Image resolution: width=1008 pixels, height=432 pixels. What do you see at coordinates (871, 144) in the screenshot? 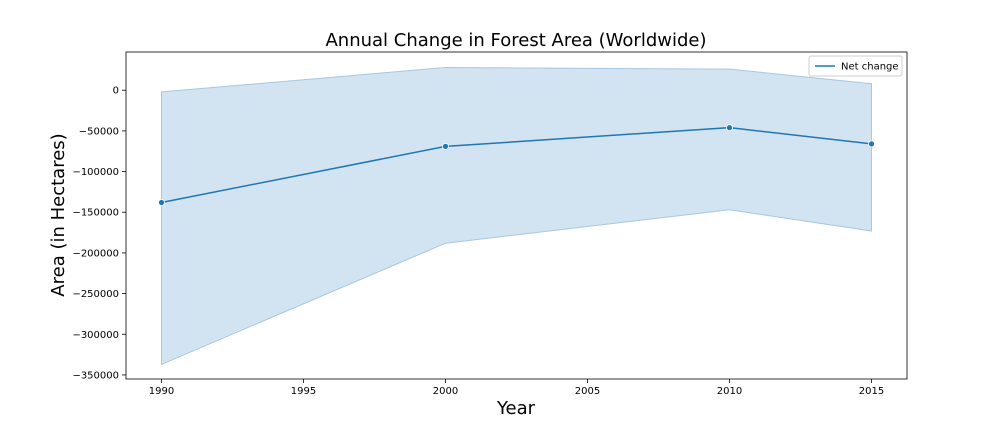
I see `data-point-2015` at bounding box center [871, 144].